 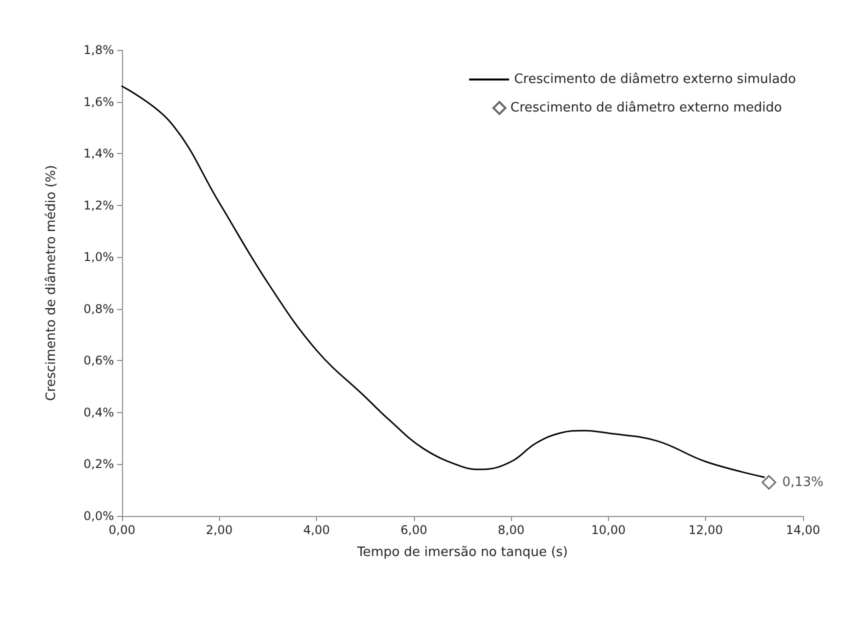 What do you see at coordinates (414, 530) in the screenshot?
I see `x-tick-label: 6,00` at bounding box center [414, 530].